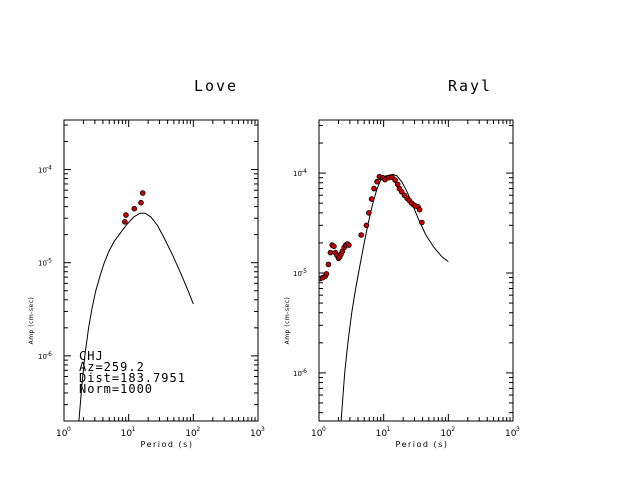  I want to click on love-y-tick-exponent: -5, so click(49, 261).